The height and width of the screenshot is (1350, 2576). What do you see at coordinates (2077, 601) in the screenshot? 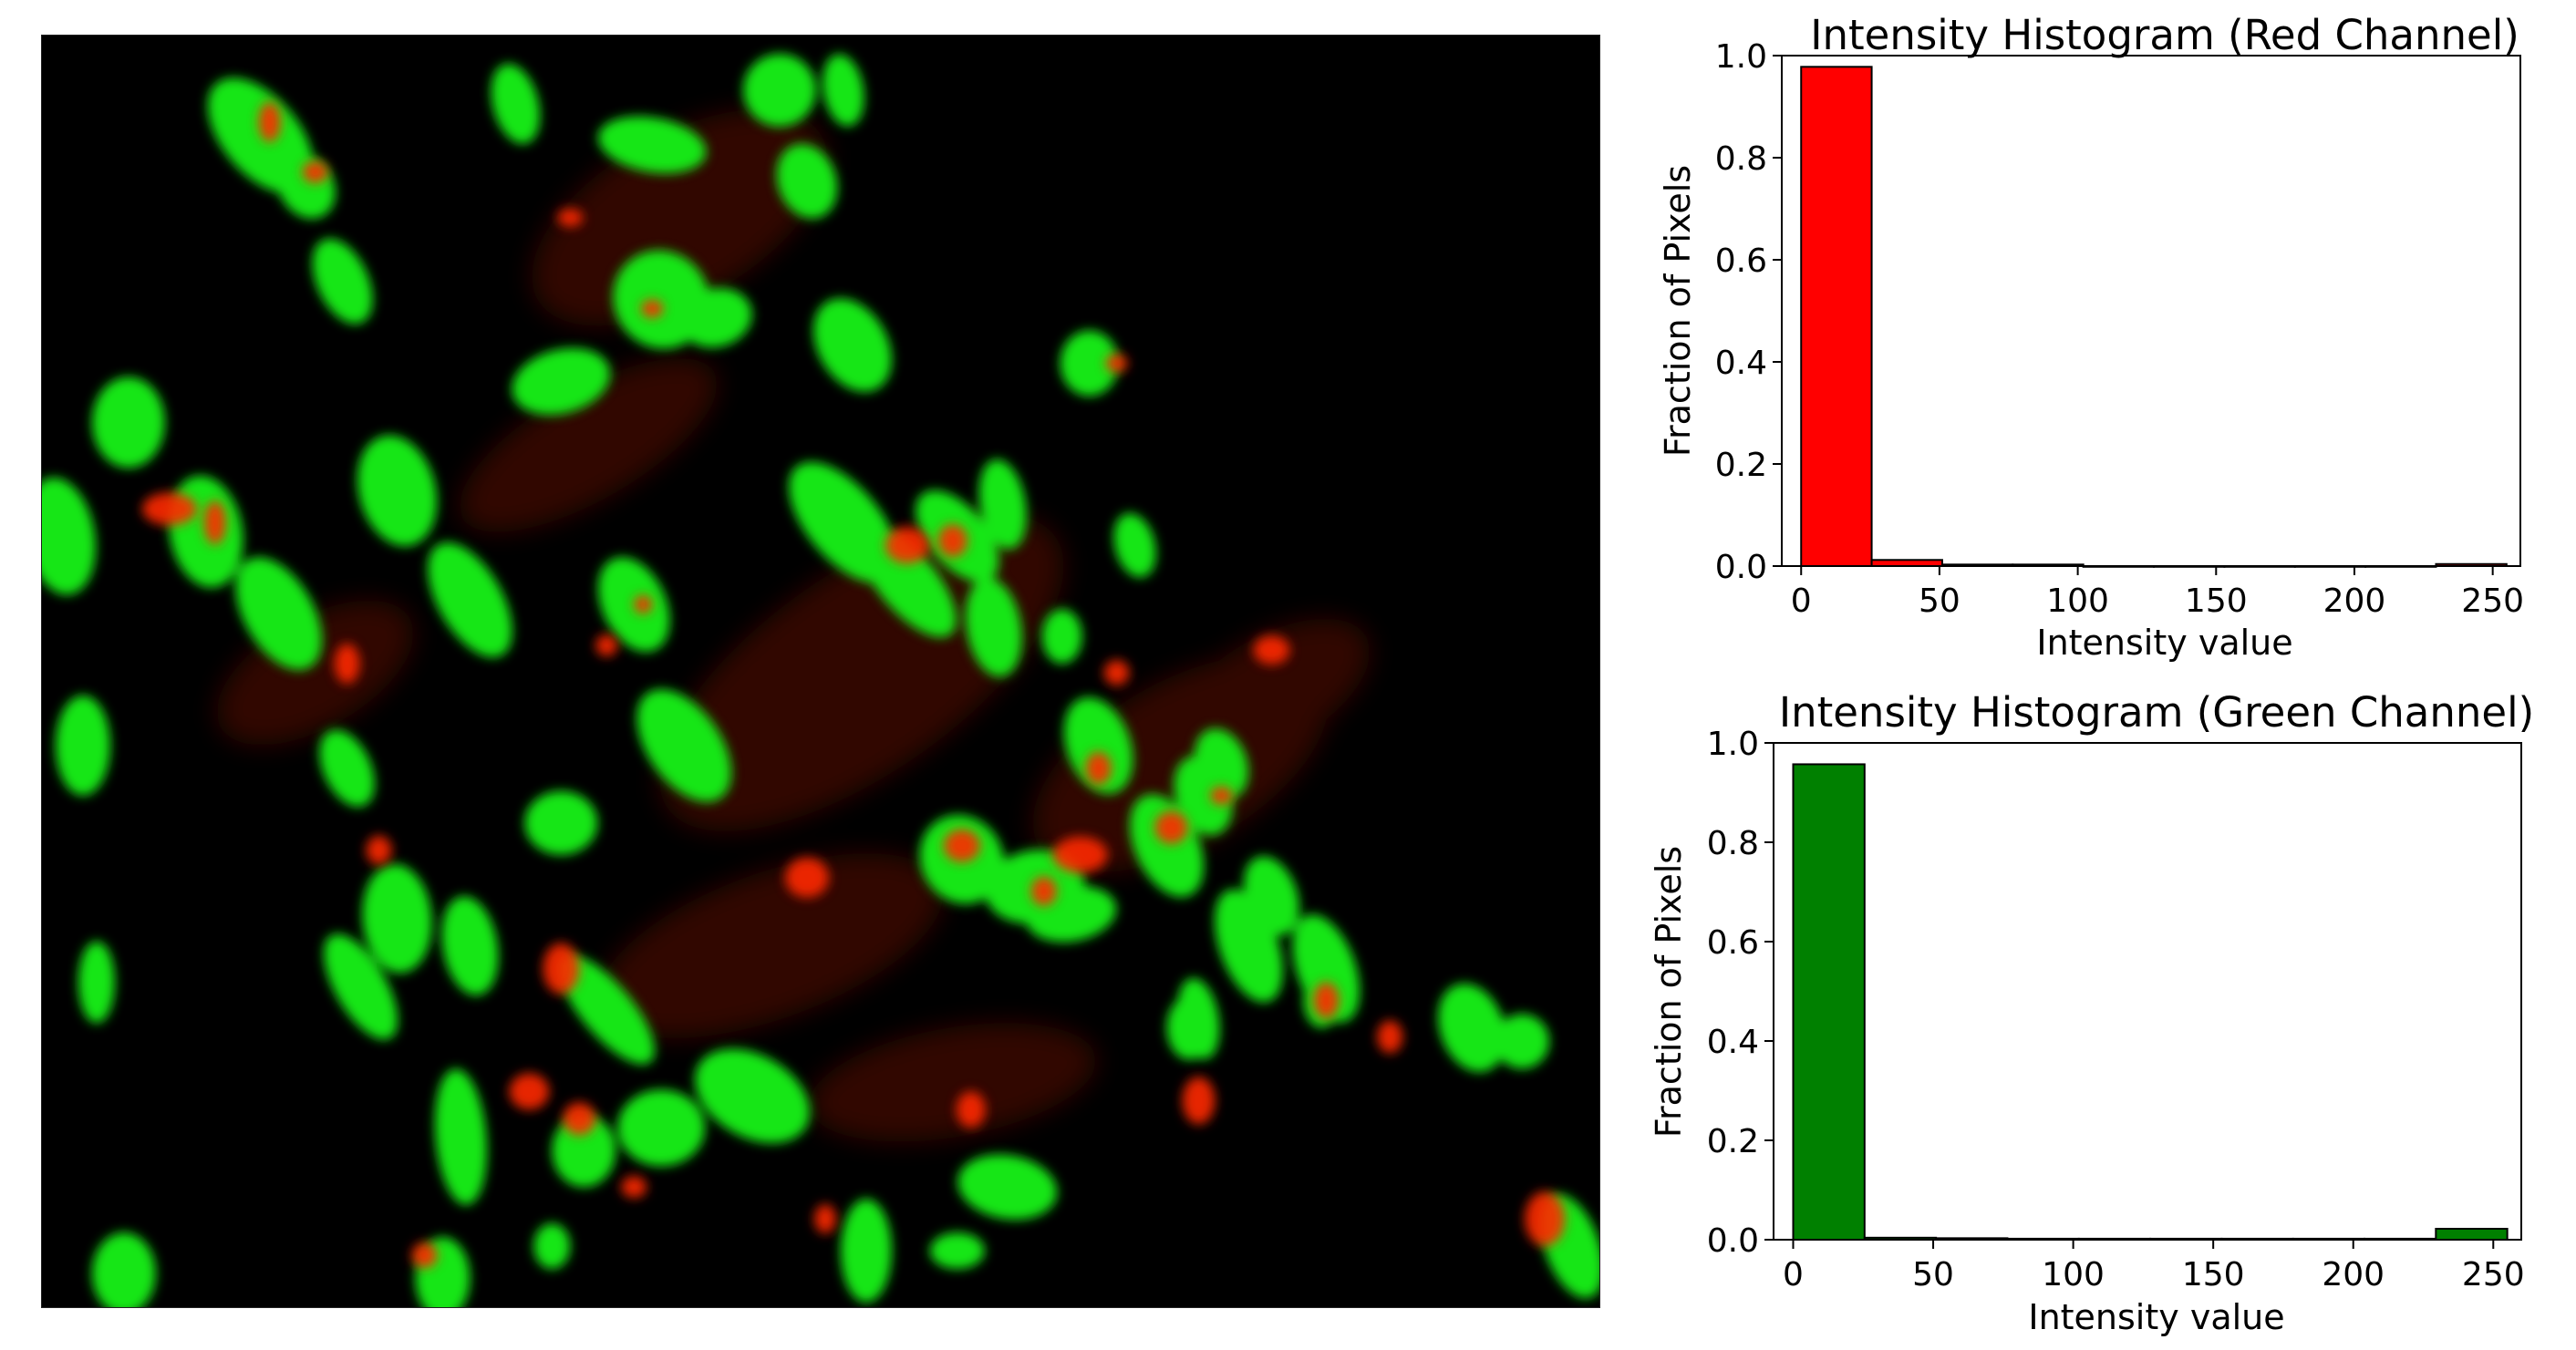
I see `red-xtick-label-2: 100` at bounding box center [2077, 601].